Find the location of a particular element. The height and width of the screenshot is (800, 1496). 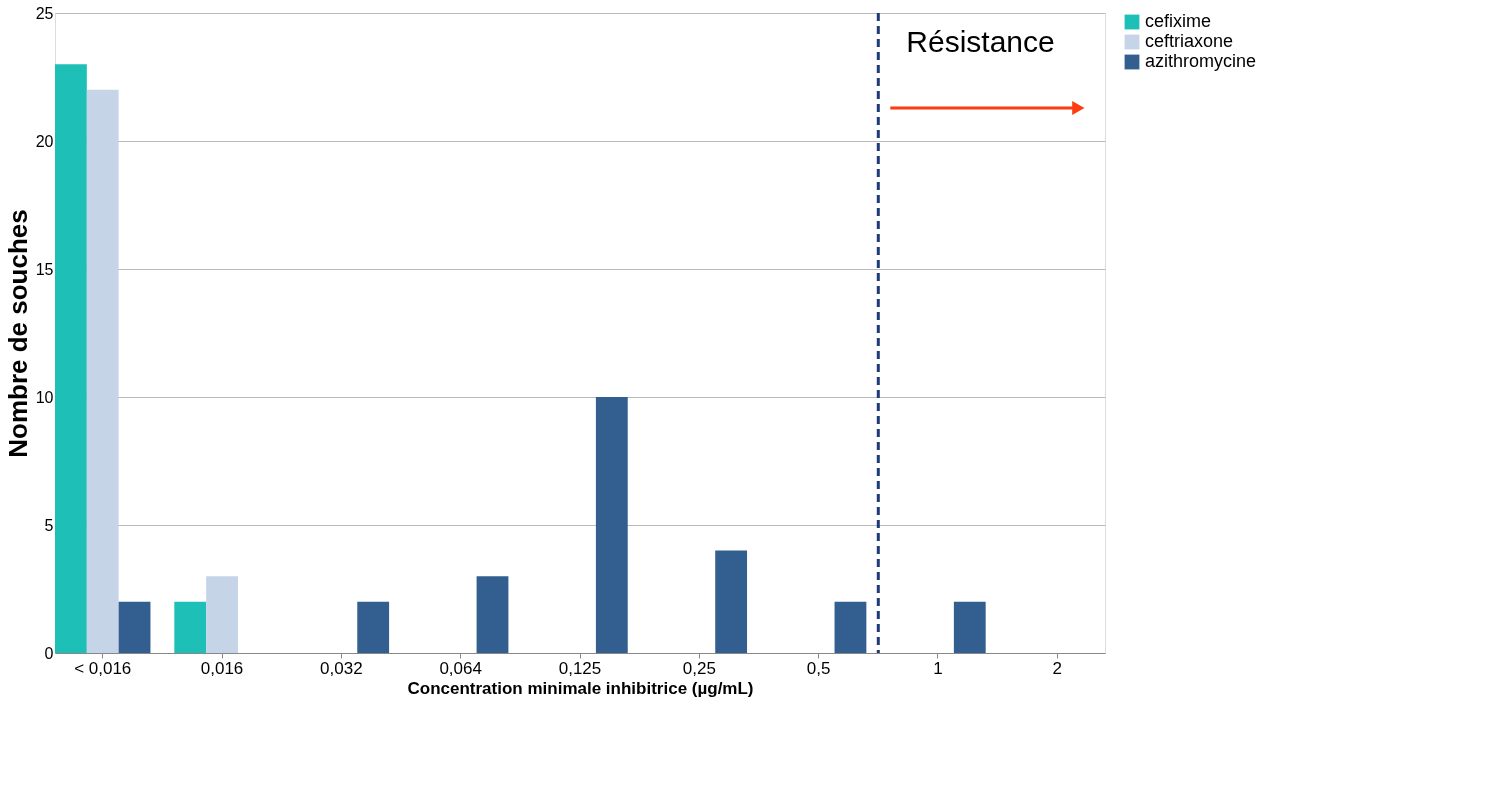

x-tick-label: 0,25 is located at coordinates (699, 668).